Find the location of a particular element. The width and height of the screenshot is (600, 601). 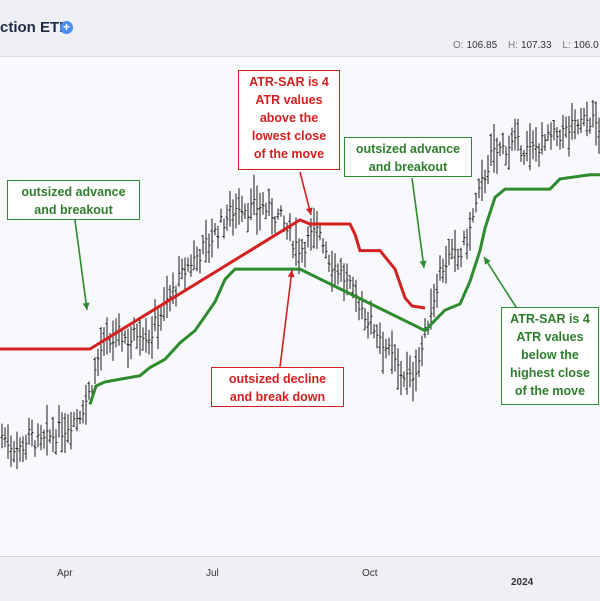

arrow-sar-above is located at coordinates (306, 193).